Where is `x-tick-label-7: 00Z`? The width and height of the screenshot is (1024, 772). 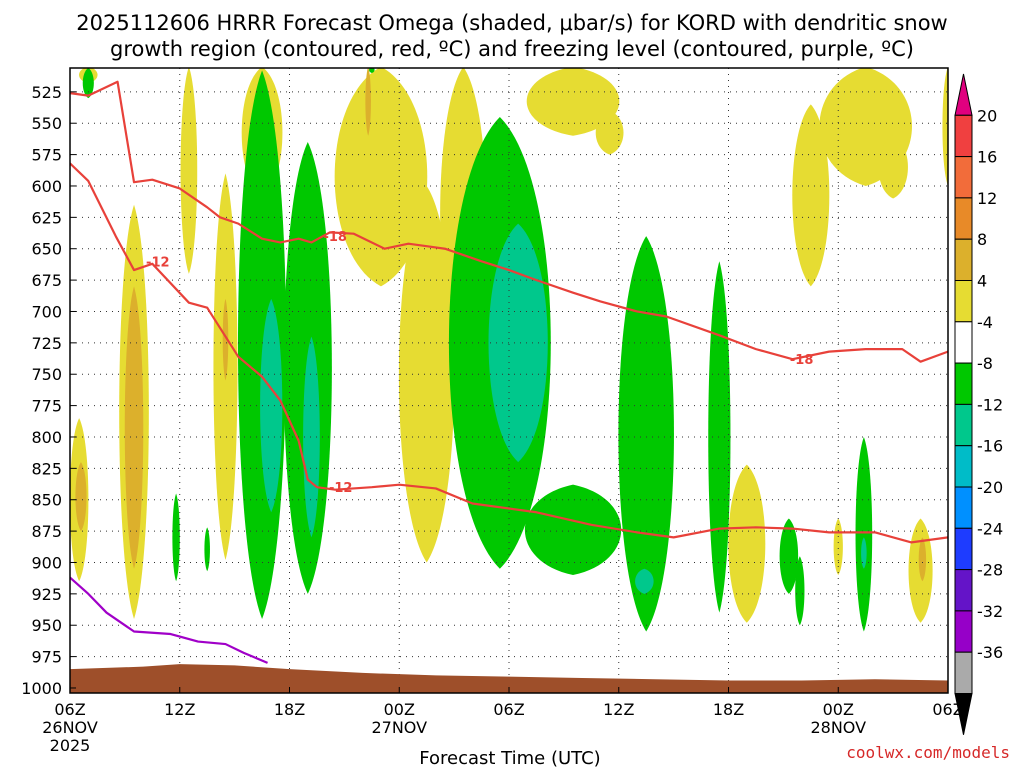 x-tick-label-7: 00Z is located at coordinates (838, 709).